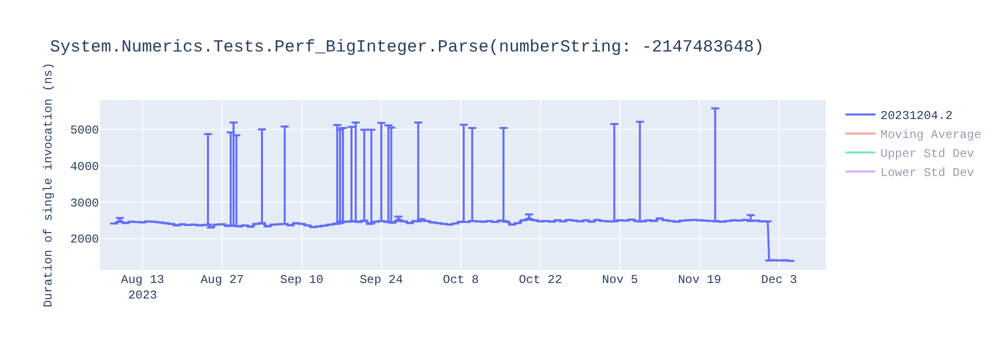 The image size is (1000, 350). What do you see at coordinates (84, 167) in the screenshot?
I see `y-tick-label: 4000` at bounding box center [84, 167].